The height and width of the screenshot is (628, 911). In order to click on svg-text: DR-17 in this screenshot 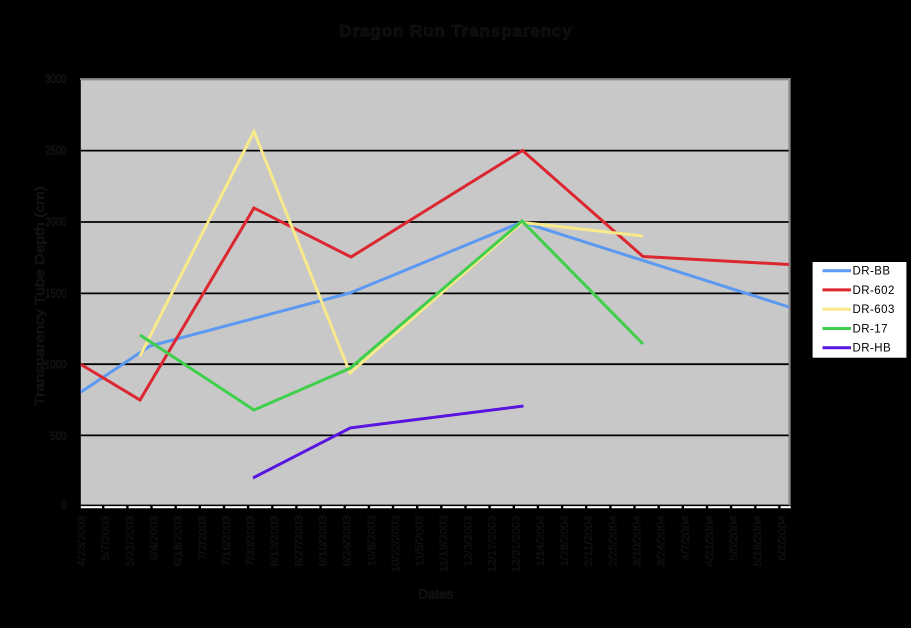, I will do `click(870, 330)`.